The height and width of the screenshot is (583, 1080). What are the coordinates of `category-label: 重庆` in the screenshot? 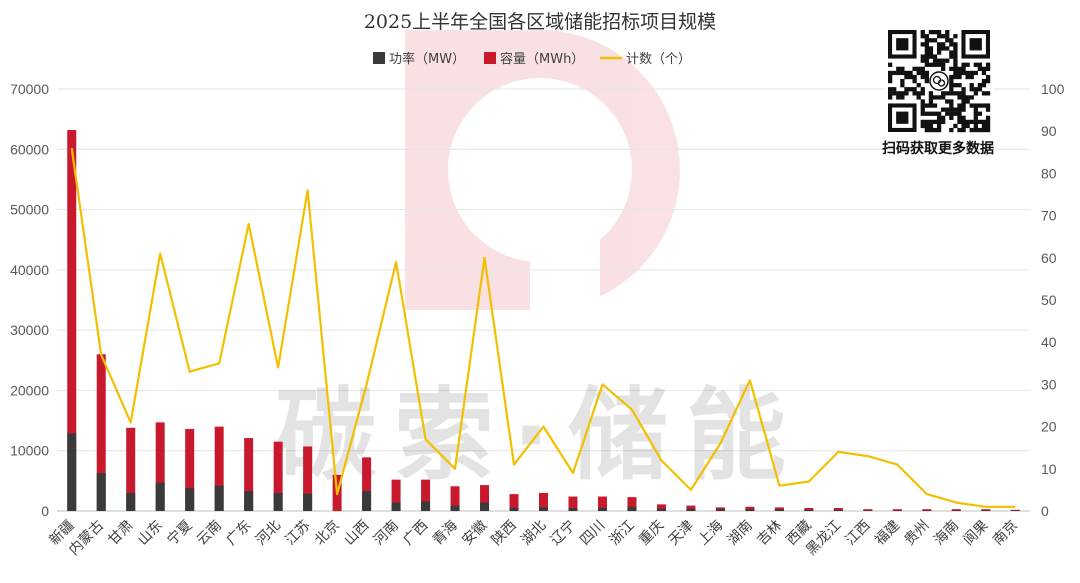 It's located at (651, 533).